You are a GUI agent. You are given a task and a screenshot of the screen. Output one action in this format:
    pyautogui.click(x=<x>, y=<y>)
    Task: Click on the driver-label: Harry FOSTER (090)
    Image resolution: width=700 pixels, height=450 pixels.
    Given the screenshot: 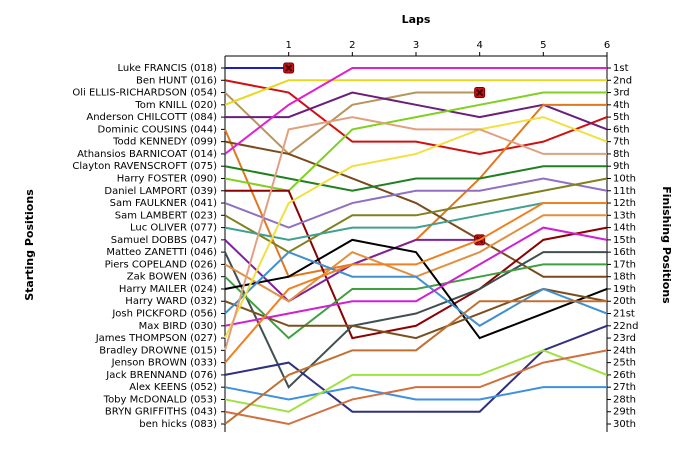 What is the action you would take?
    pyautogui.click(x=167, y=178)
    